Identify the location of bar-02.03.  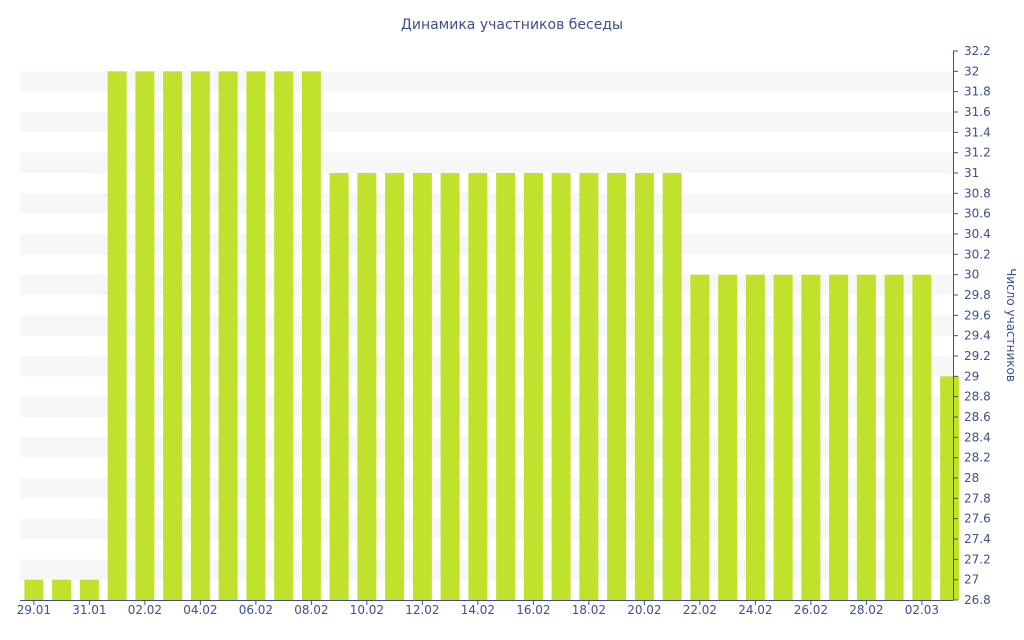
(922, 437).